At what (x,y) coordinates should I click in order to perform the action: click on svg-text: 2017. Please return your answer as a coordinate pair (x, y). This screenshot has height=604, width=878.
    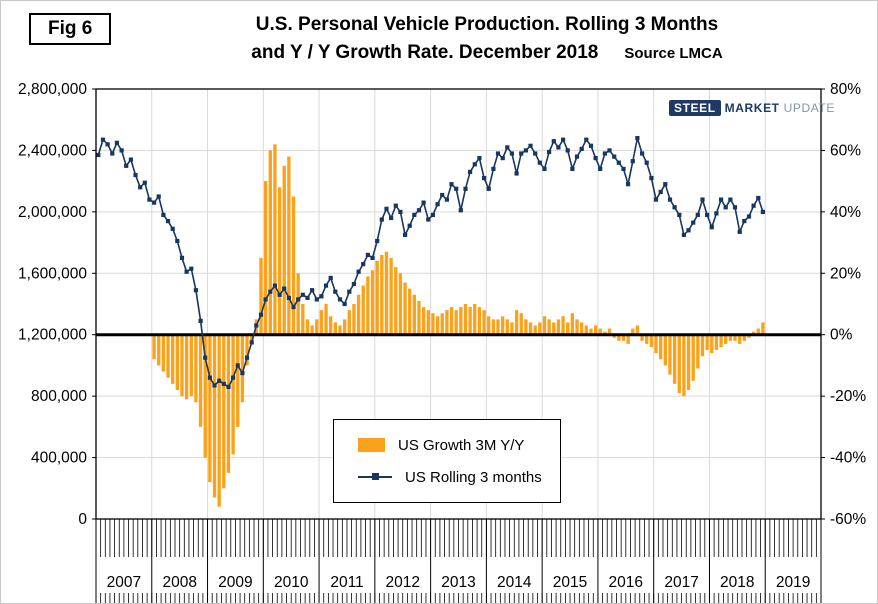
    Looking at the image, I should click on (681, 582).